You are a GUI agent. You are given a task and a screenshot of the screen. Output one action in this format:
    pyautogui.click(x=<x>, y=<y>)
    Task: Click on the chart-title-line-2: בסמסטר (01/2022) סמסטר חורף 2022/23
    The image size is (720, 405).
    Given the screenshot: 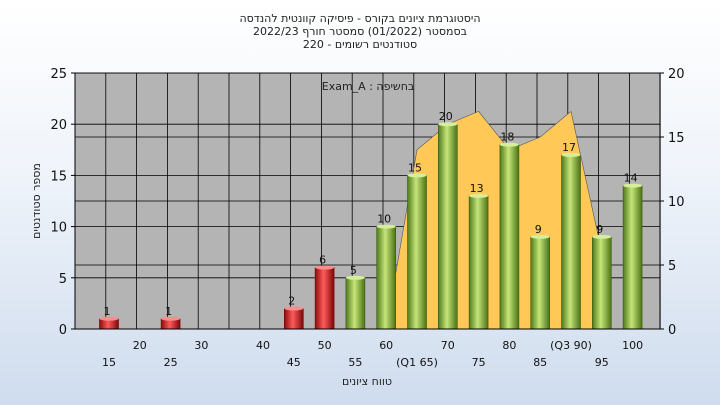 What is the action you would take?
    pyautogui.click(x=360, y=31)
    